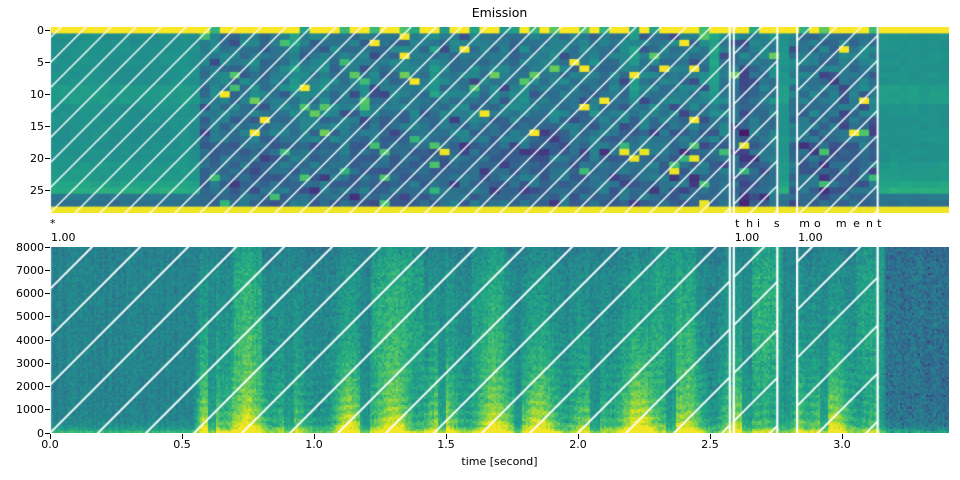 The height and width of the screenshot is (480, 960). Describe the element at coordinates (40, 433) in the screenshot. I see `spectrogram-y-tick-label: 0` at that location.